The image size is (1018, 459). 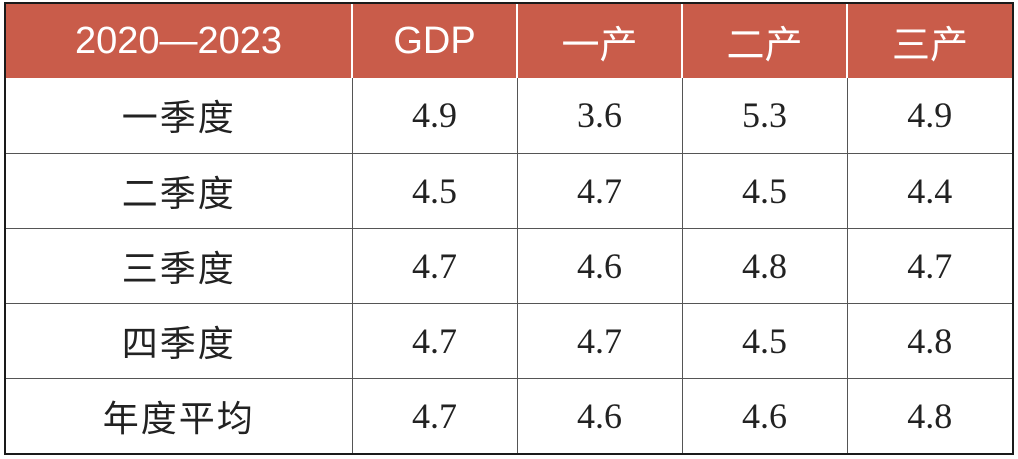 What do you see at coordinates (179, 340) in the screenshot?
I see `row-label-q4: 四季度` at bounding box center [179, 340].